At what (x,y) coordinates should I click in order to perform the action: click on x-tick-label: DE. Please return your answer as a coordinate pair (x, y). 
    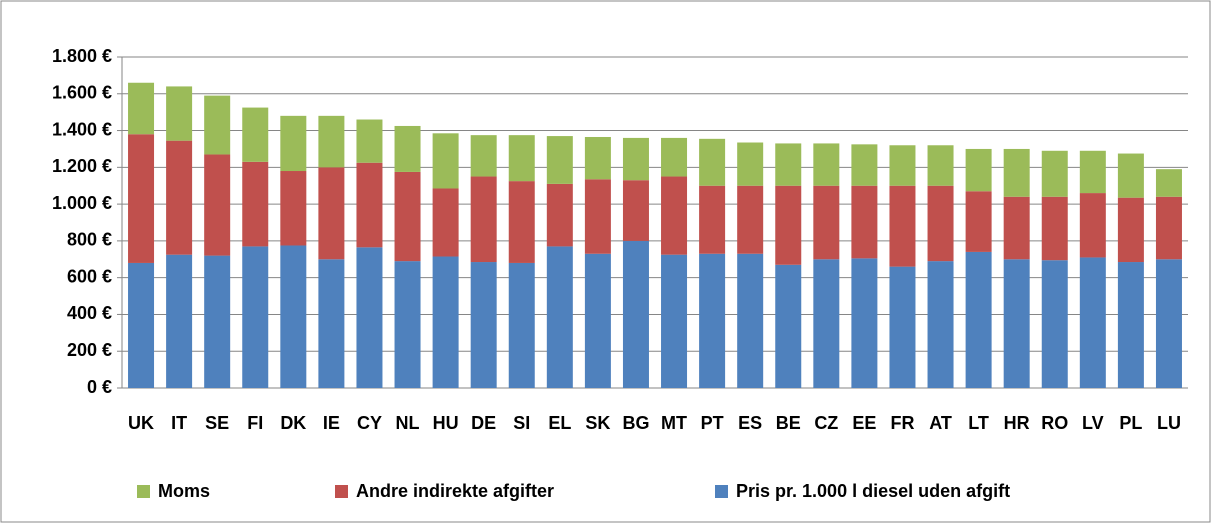
    Looking at the image, I should click on (483, 423).